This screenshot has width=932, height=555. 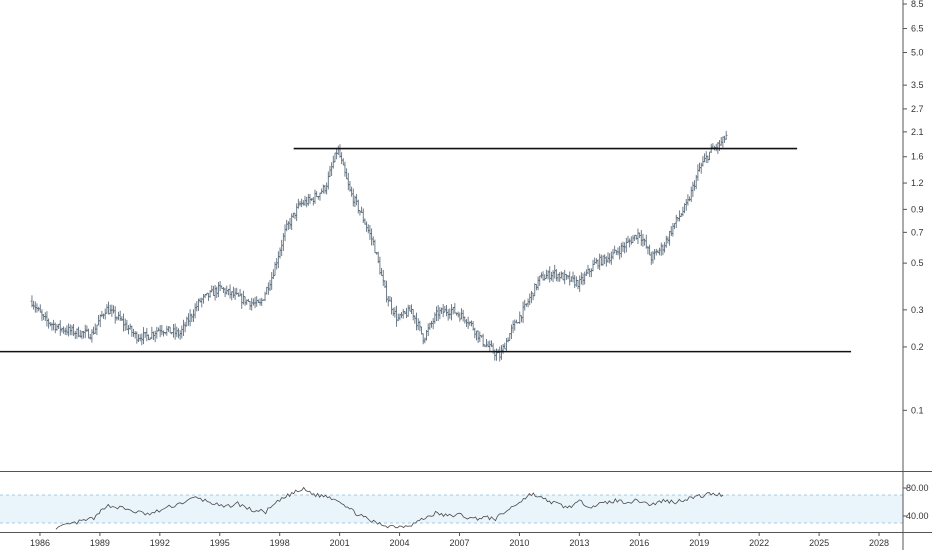 I want to click on time-tick-label: 2001, so click(x=340, y=543).